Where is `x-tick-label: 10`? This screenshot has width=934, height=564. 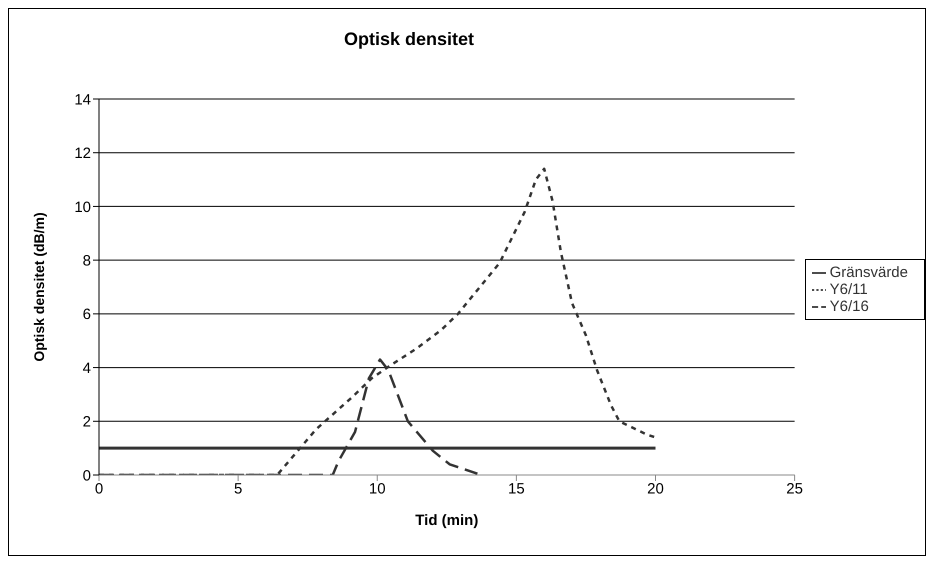 x-tick-label: 10 is located at coordinates (377, 489).